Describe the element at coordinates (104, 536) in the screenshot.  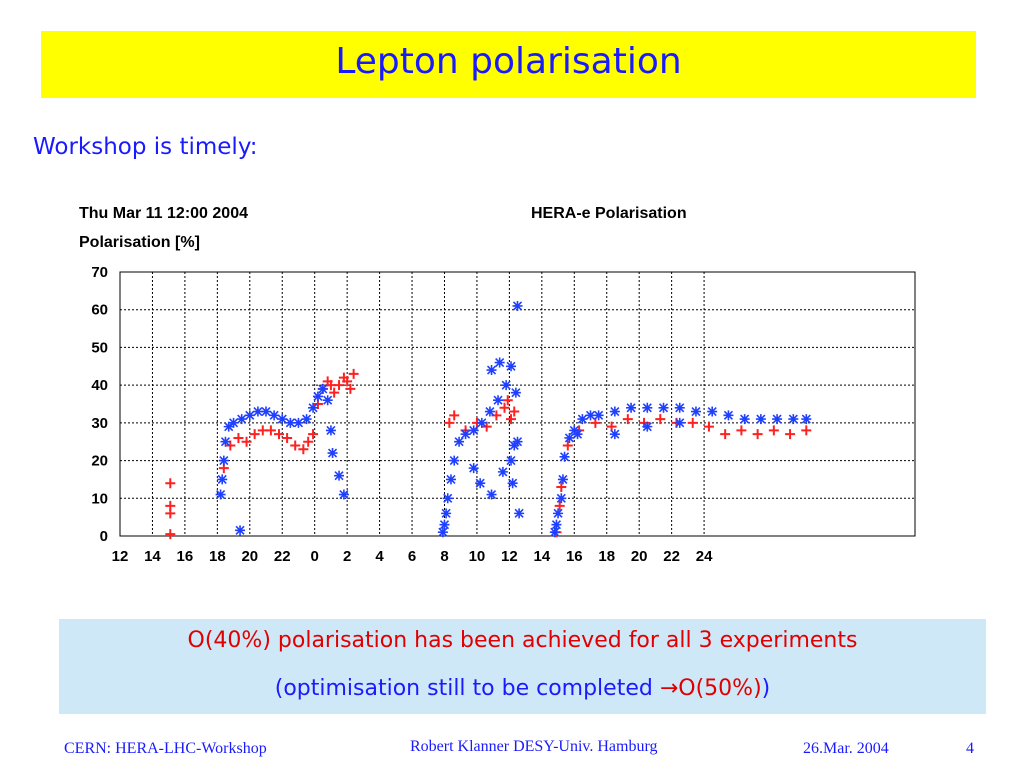
I see `y-tick-label: 0` at that location.